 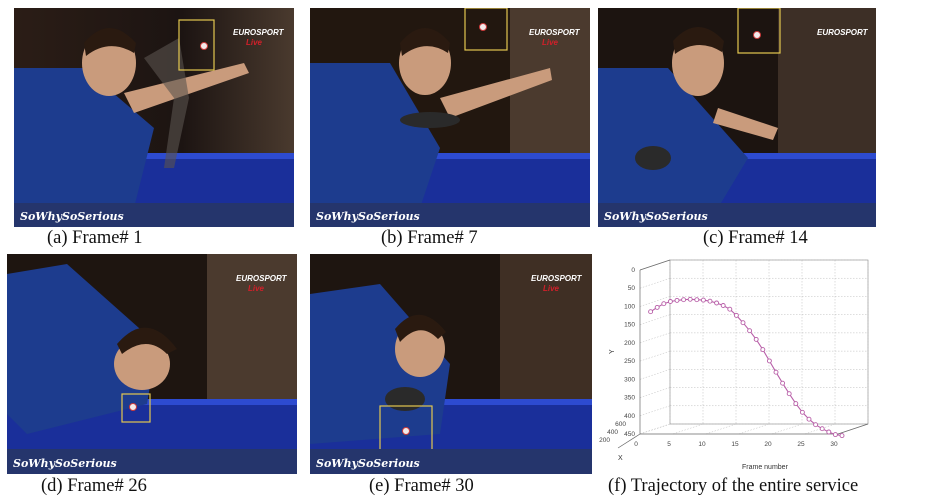 I want to click on x-tick-label-1: 5, so click(x=669, y=444).